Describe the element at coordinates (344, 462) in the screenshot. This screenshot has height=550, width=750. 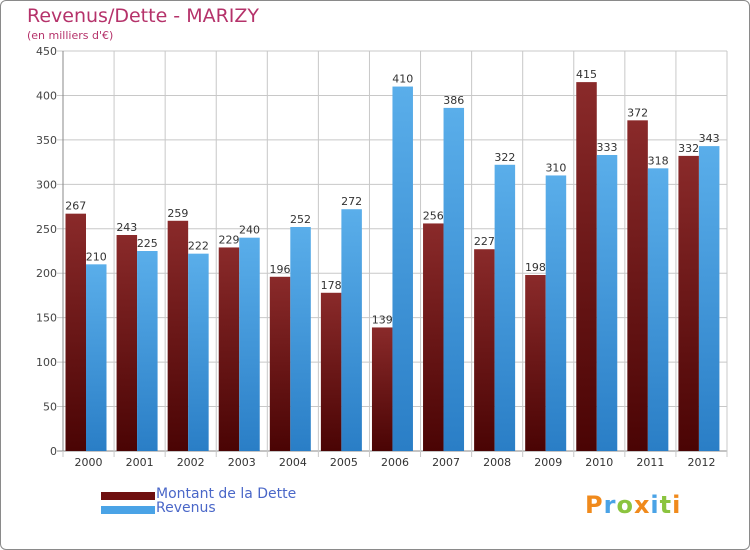
I see `x-tick-label: 2005` at that location.